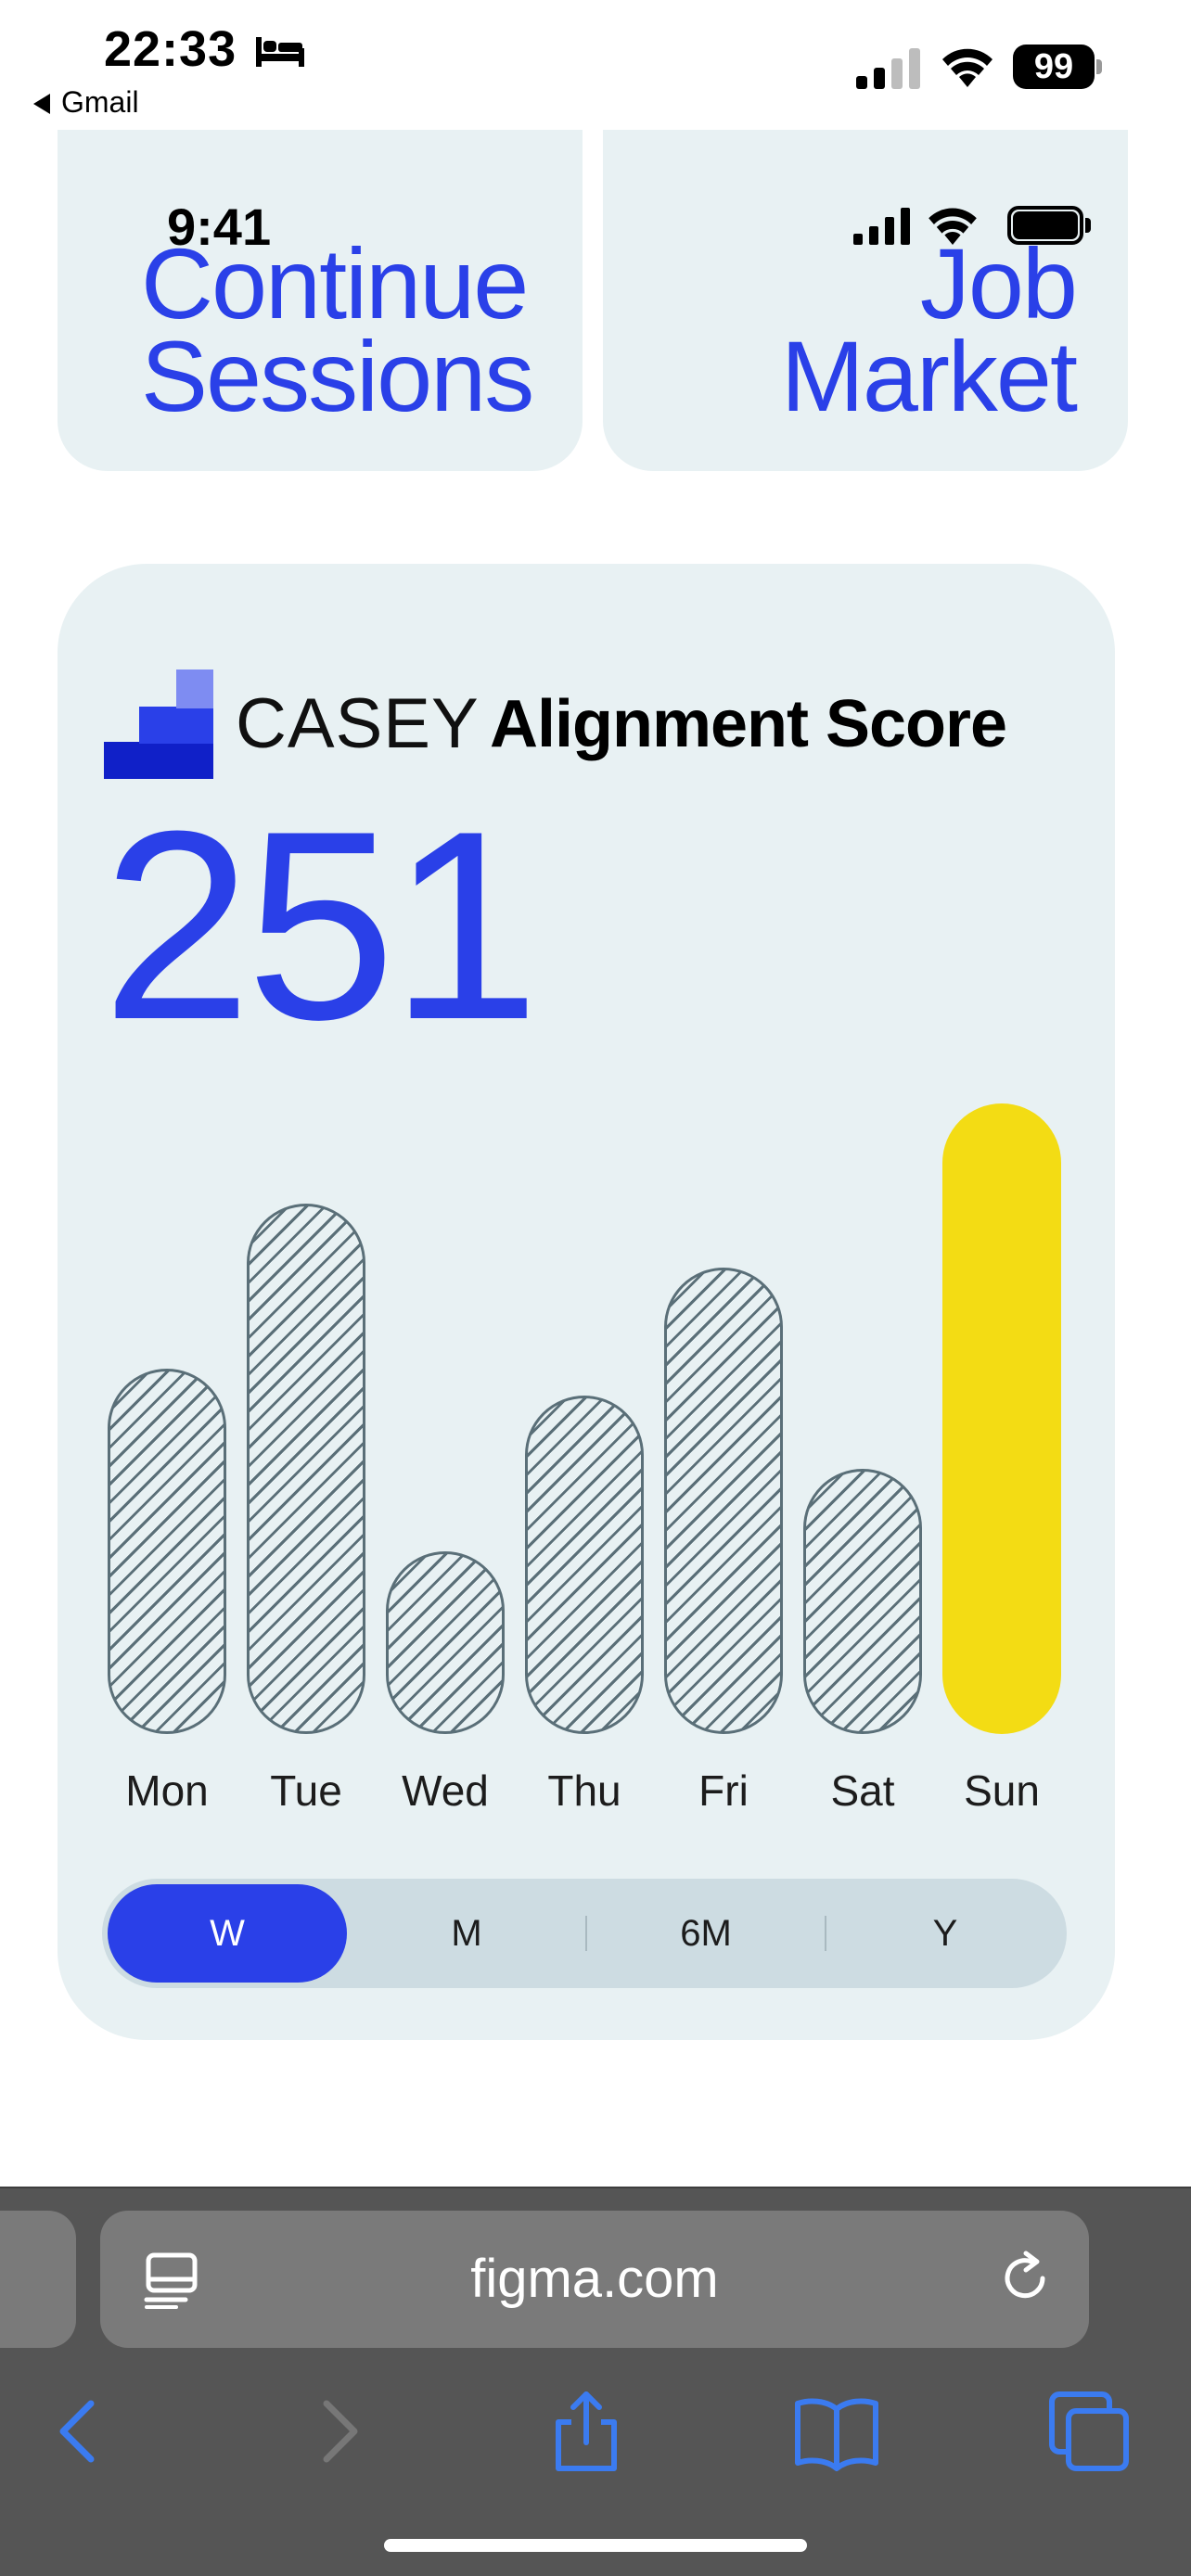  Describe the element at coordinates (1088, 2432) in the screenshot. I see `tabs-icon` at that location.